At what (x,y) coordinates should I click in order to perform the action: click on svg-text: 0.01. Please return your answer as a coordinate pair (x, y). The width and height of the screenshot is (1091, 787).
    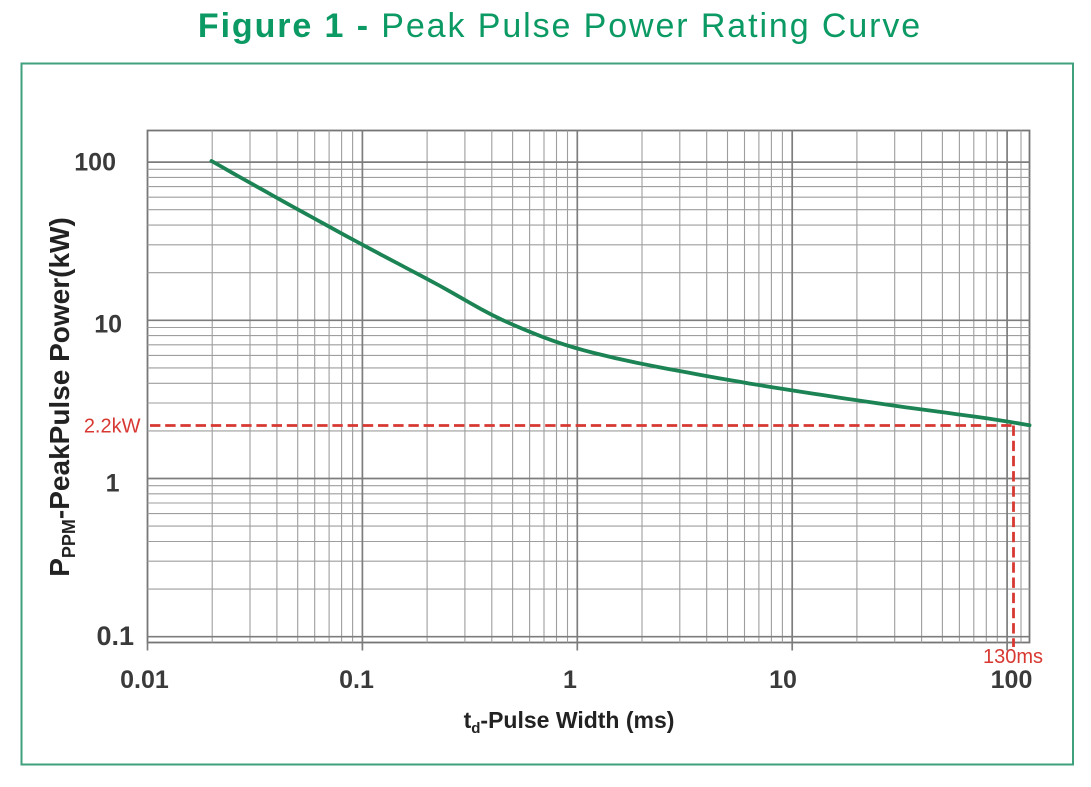
    Looking at the image, I should click on (144, 680).